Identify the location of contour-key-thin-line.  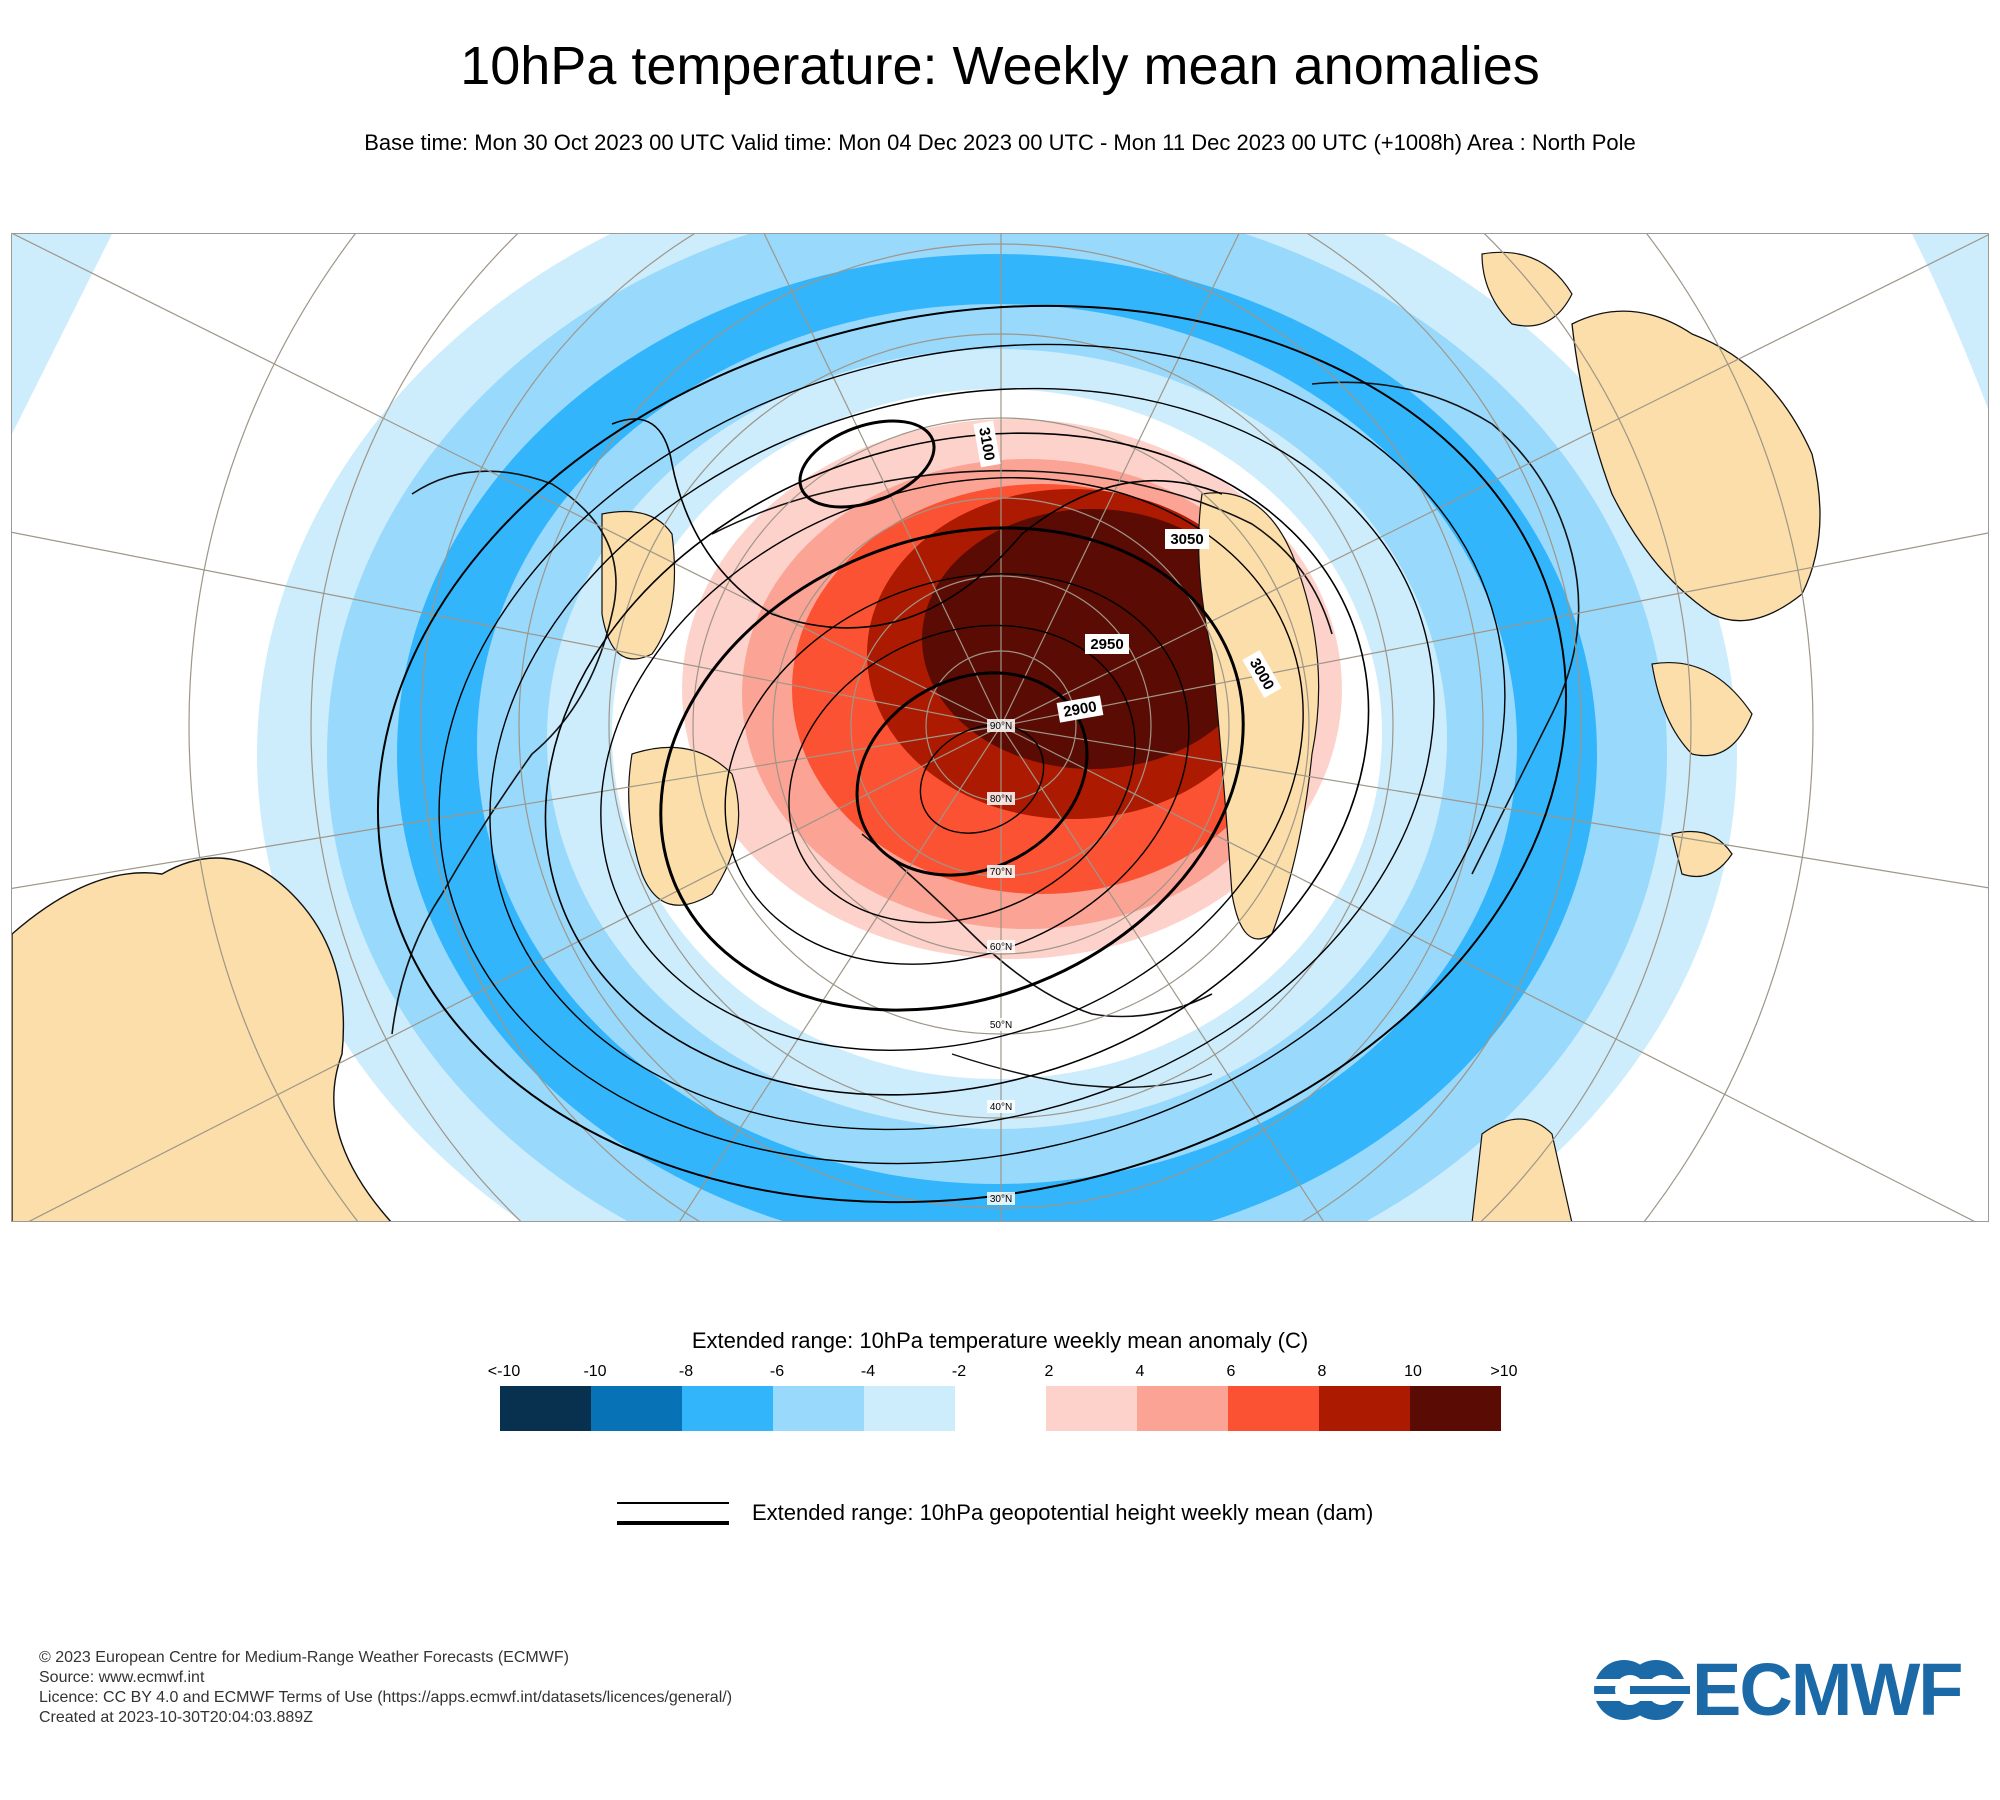
(673, 1503).